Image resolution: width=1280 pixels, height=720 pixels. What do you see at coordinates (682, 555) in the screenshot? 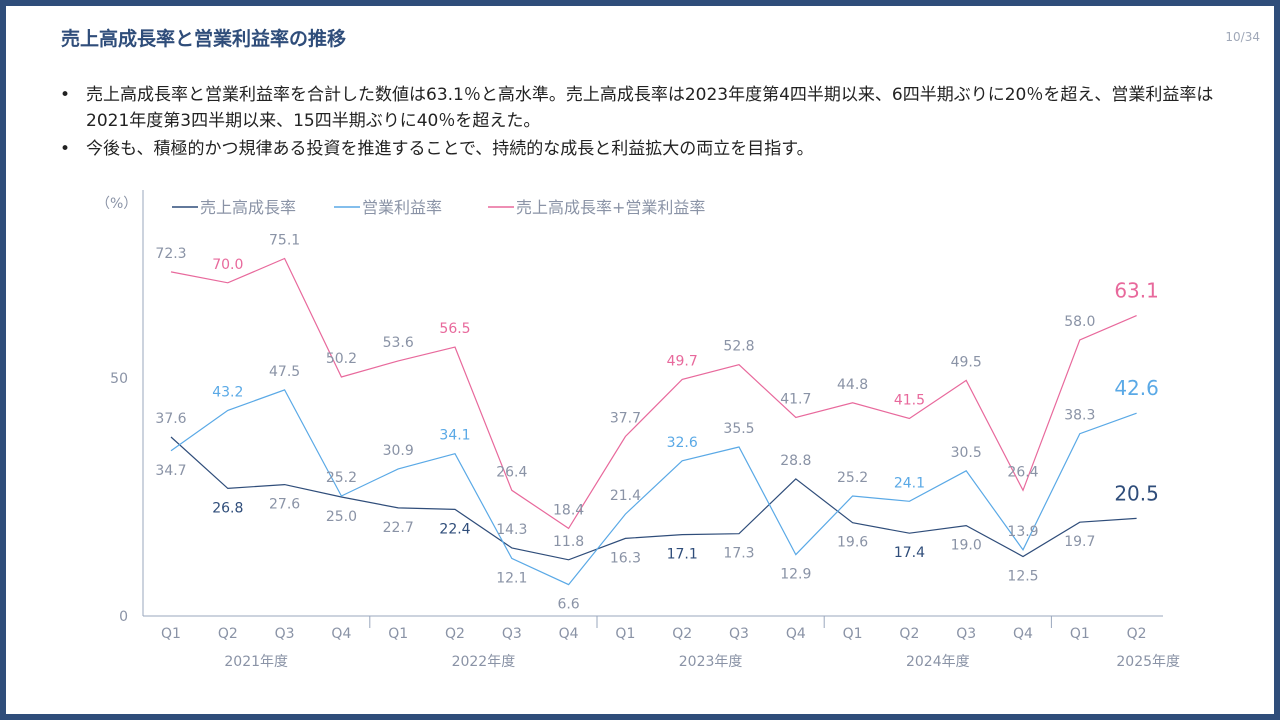
I see `data-label: 17.1` at bounding box center [682, 555].